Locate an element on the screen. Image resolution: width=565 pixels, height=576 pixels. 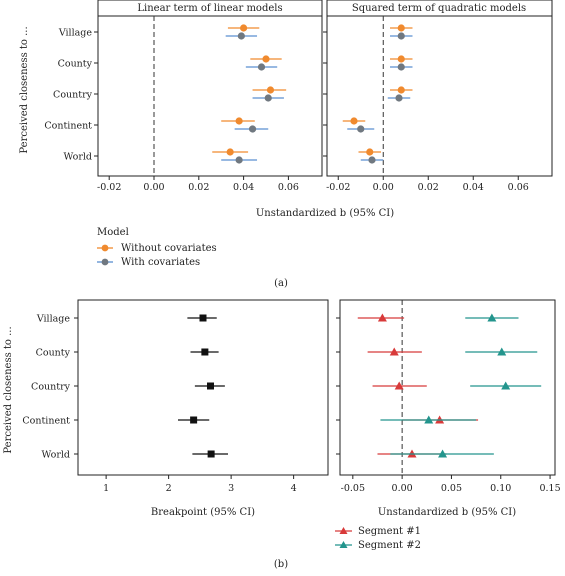
legend-b-item-seg1: Segment #1 is located at coordinates (378, 531).